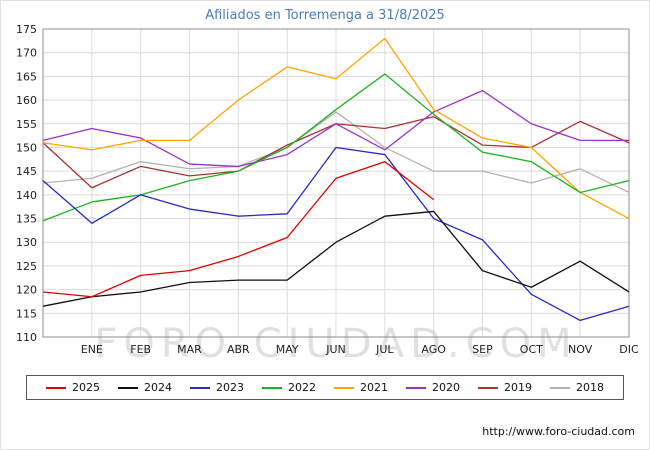 The width and height of the screenshot is (650, 450). Describe the element at coordinates (26, 76) in the screenshot. I see `y-tick-label: 165` at that location.